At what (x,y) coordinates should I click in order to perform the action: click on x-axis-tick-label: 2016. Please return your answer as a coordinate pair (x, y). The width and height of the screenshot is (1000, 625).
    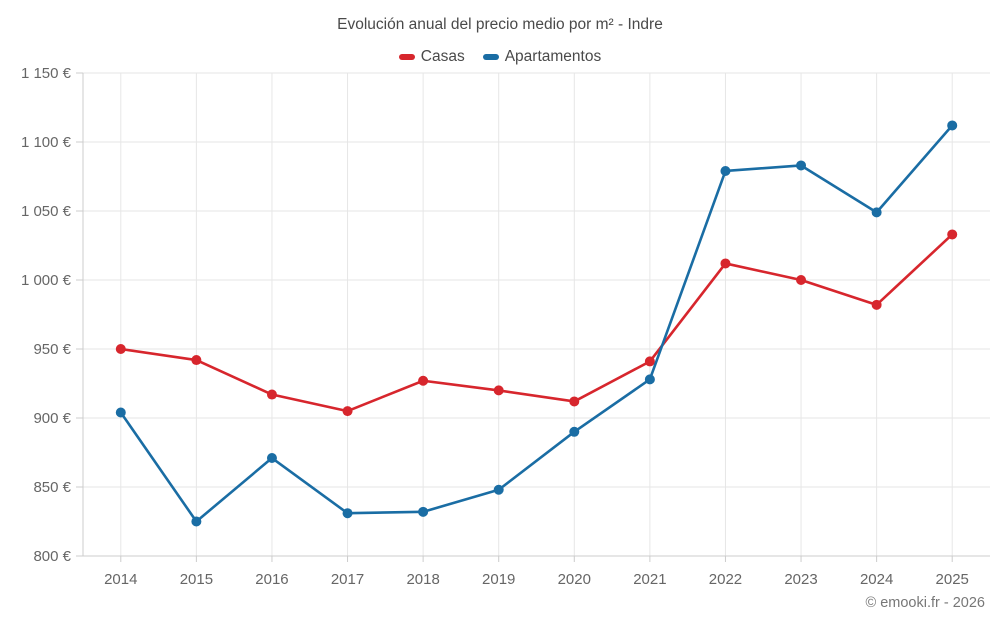
    Looking at the image, I should click on (271, 579).